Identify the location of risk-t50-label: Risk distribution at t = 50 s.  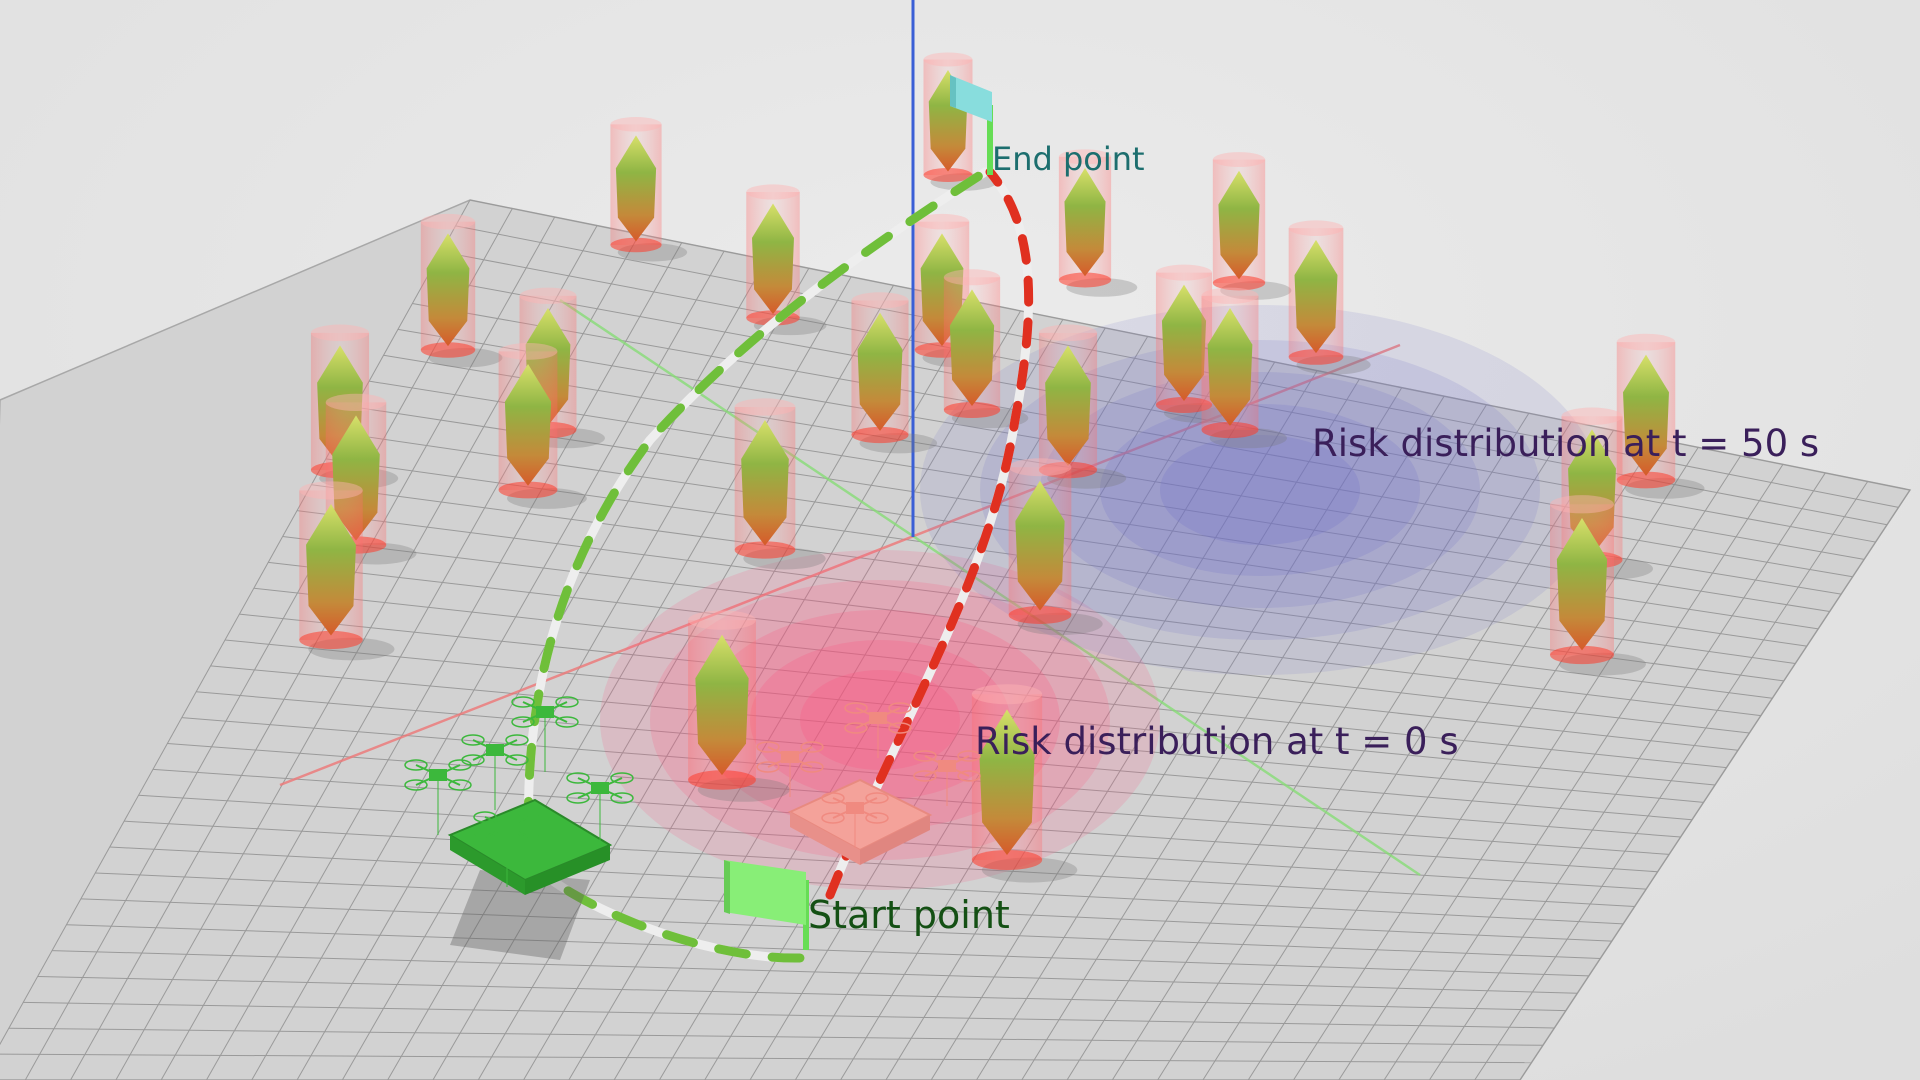
(1565, 443).